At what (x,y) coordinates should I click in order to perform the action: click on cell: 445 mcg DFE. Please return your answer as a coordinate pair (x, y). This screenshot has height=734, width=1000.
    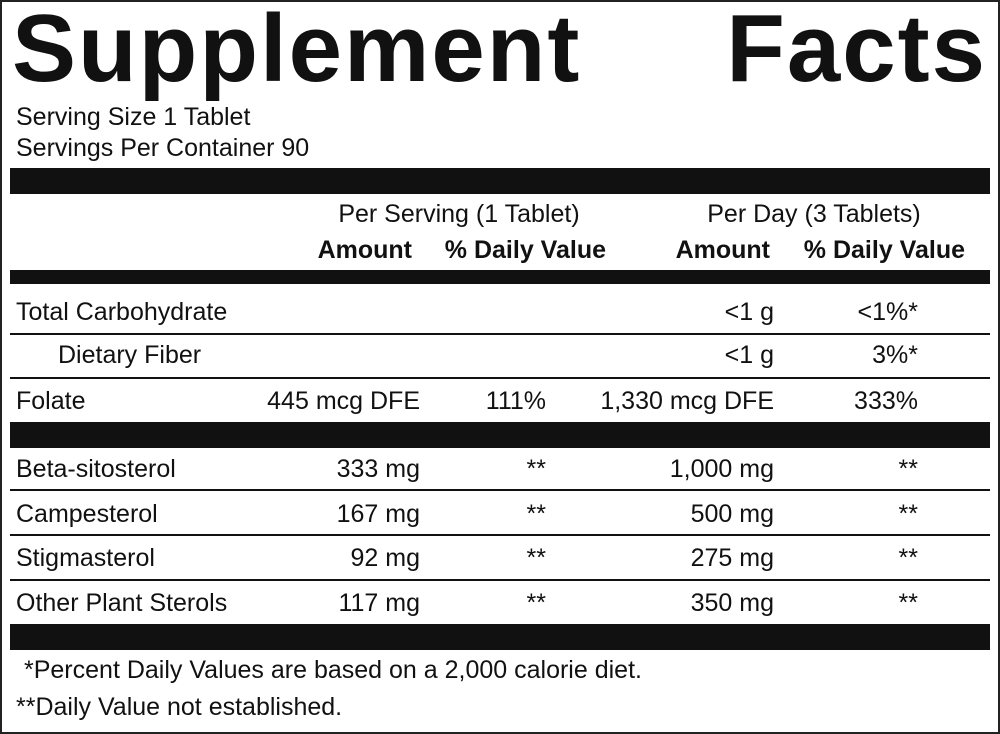
    Looking at the image, I should click on (343, 401).